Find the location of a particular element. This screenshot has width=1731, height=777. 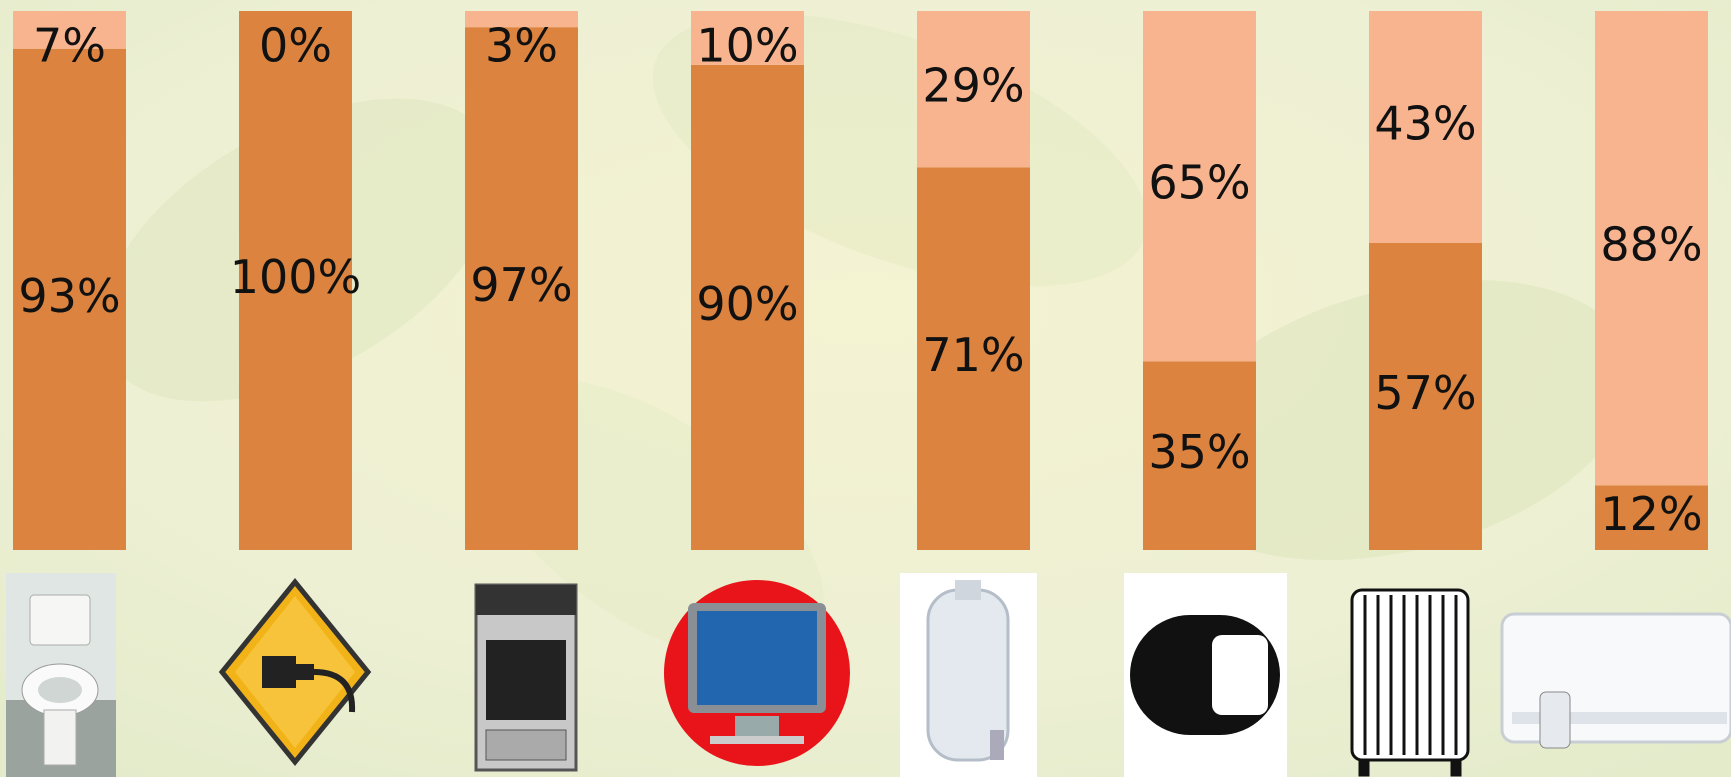

value-label: 97% is located at coordinates (521, 285).